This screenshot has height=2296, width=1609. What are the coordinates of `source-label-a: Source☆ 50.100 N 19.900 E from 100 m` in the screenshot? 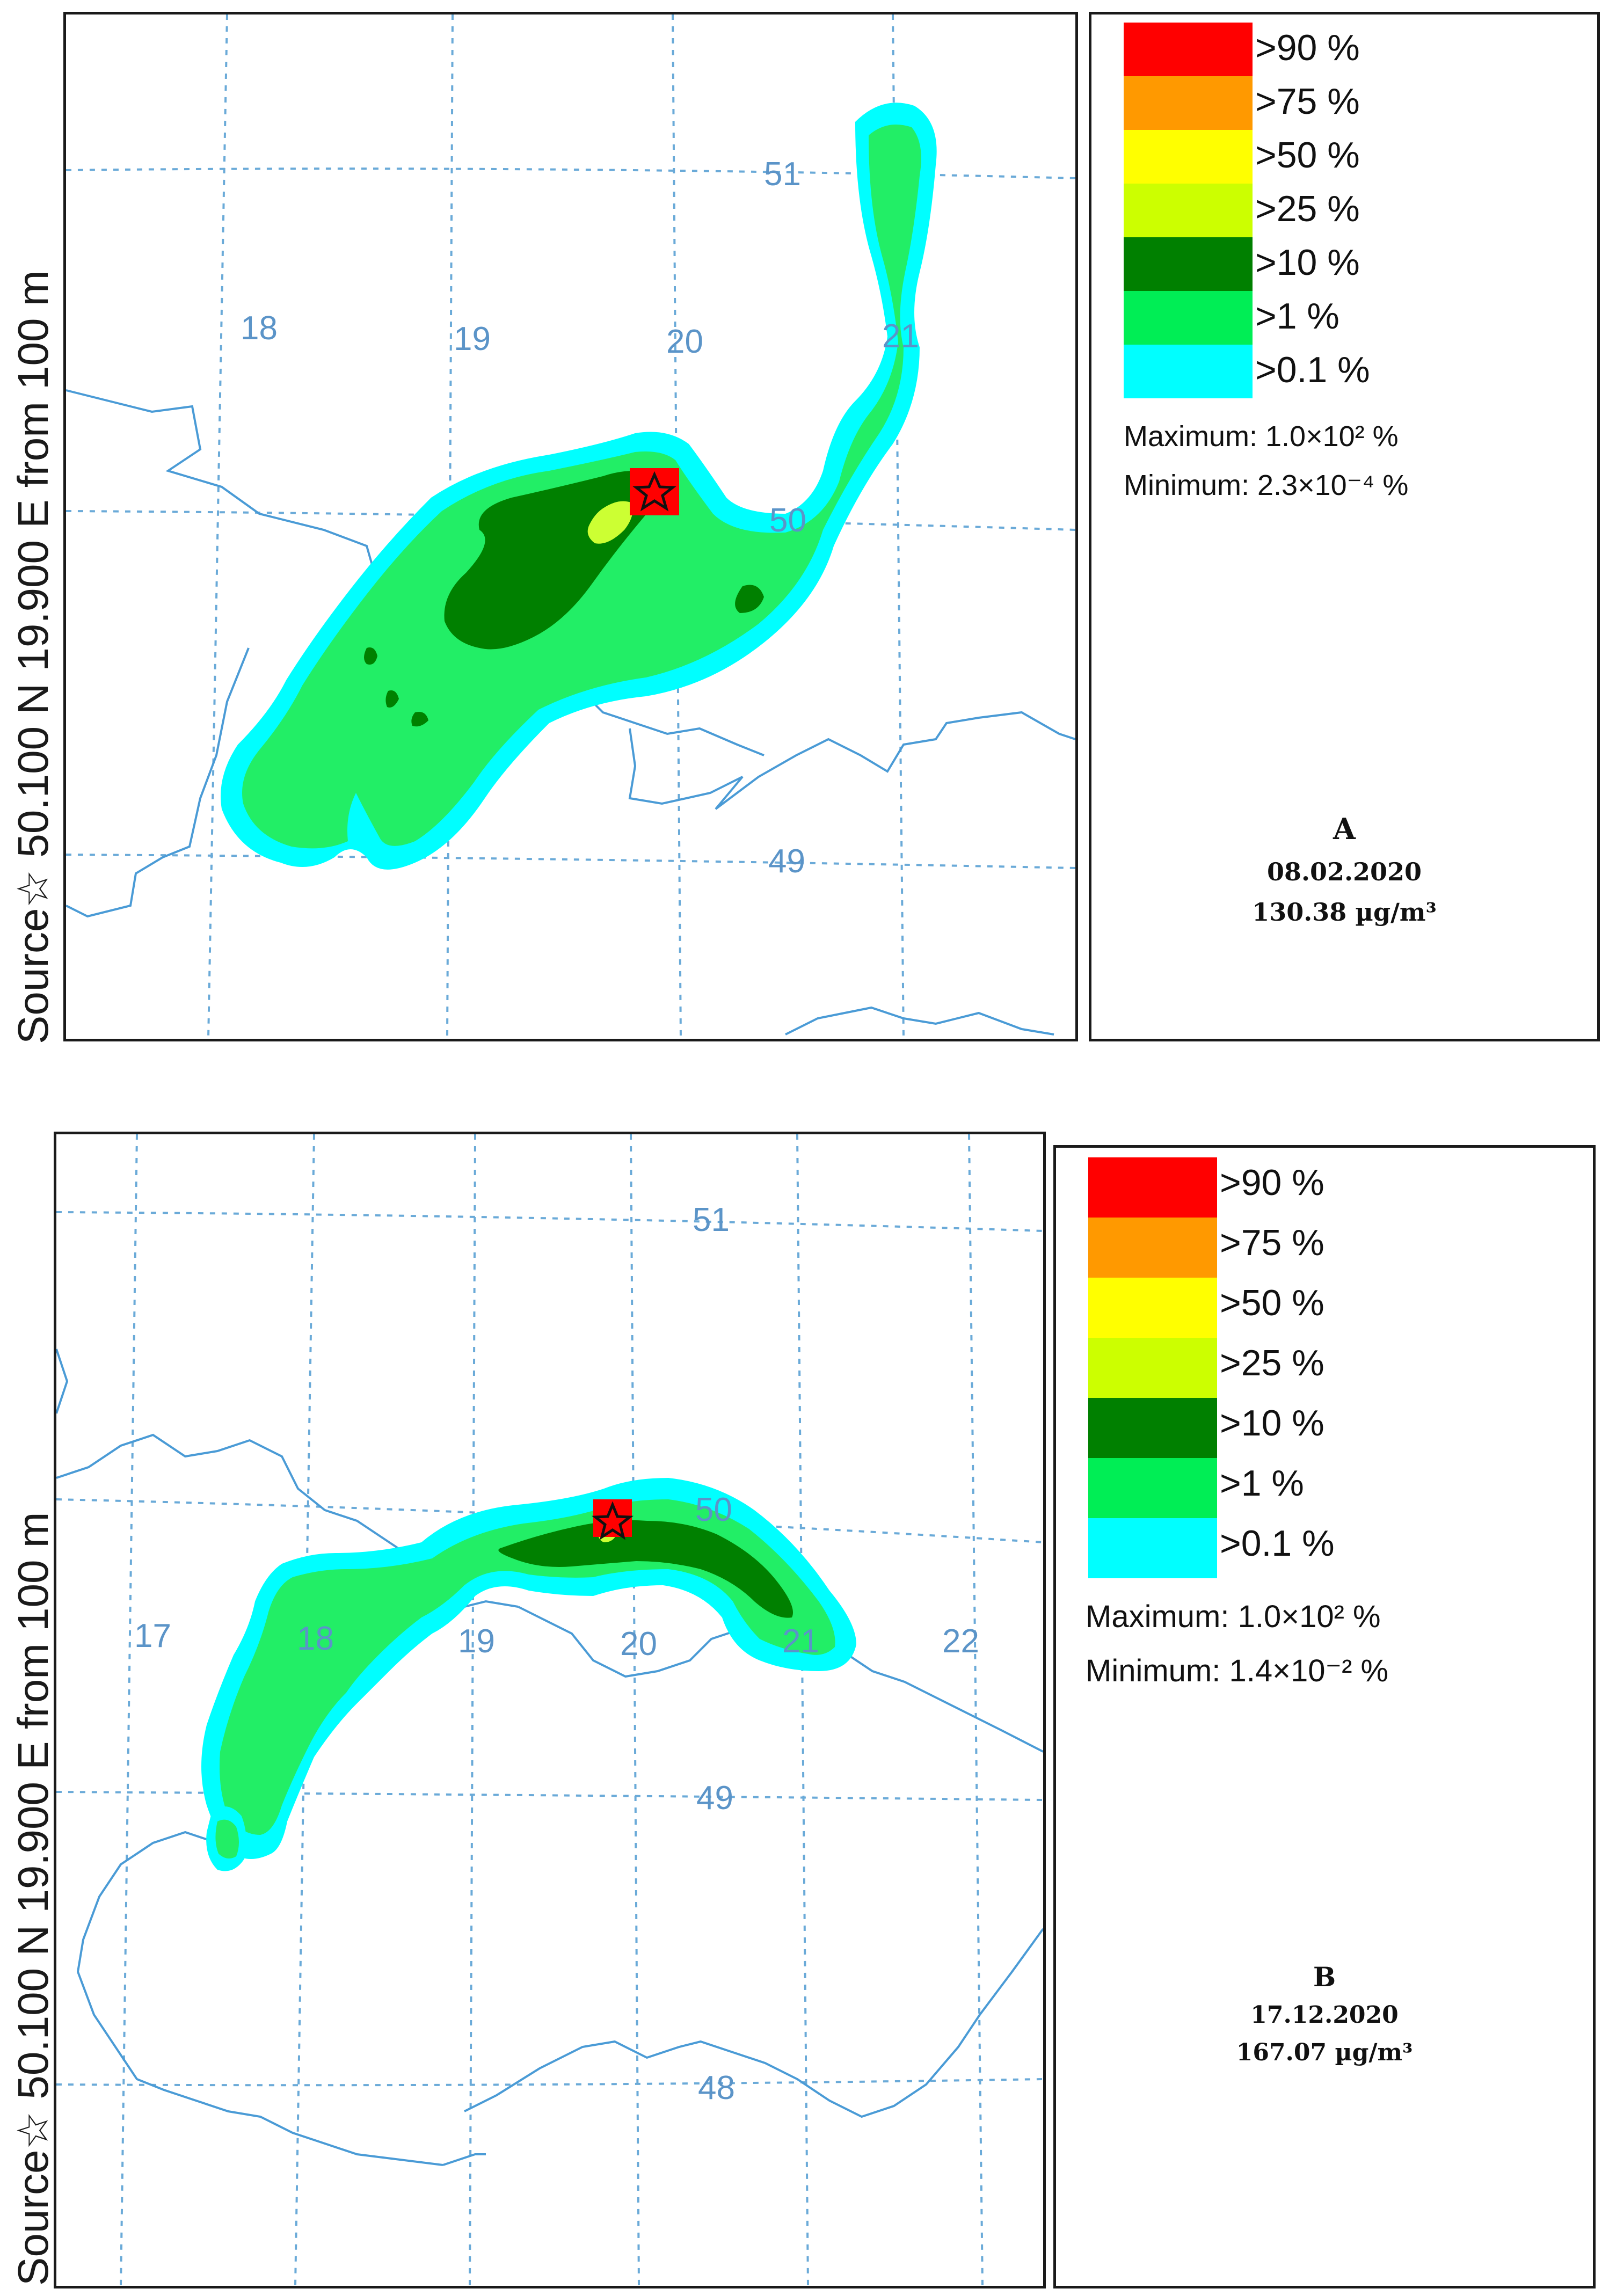 It's located at (29, 526).